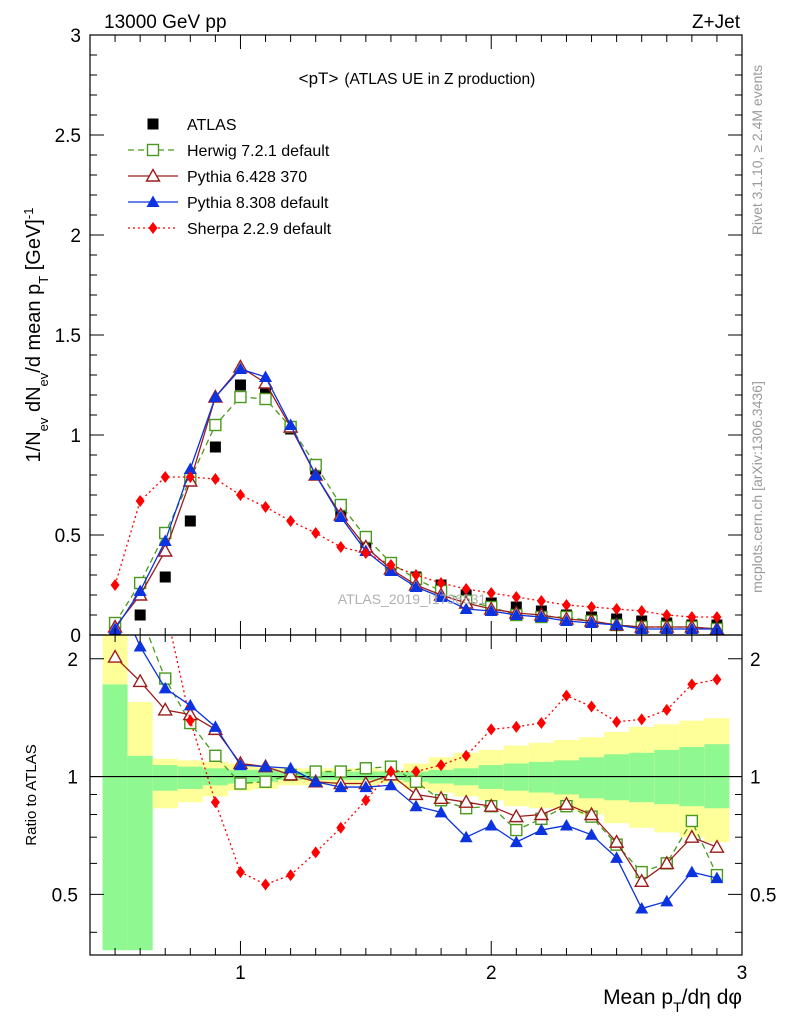 The width and height of the screenshot is (786, 1024). Describe the element at coordinates (165, 22) in the screenshot. I see `header-left: 13000 GeV pp` at that location.